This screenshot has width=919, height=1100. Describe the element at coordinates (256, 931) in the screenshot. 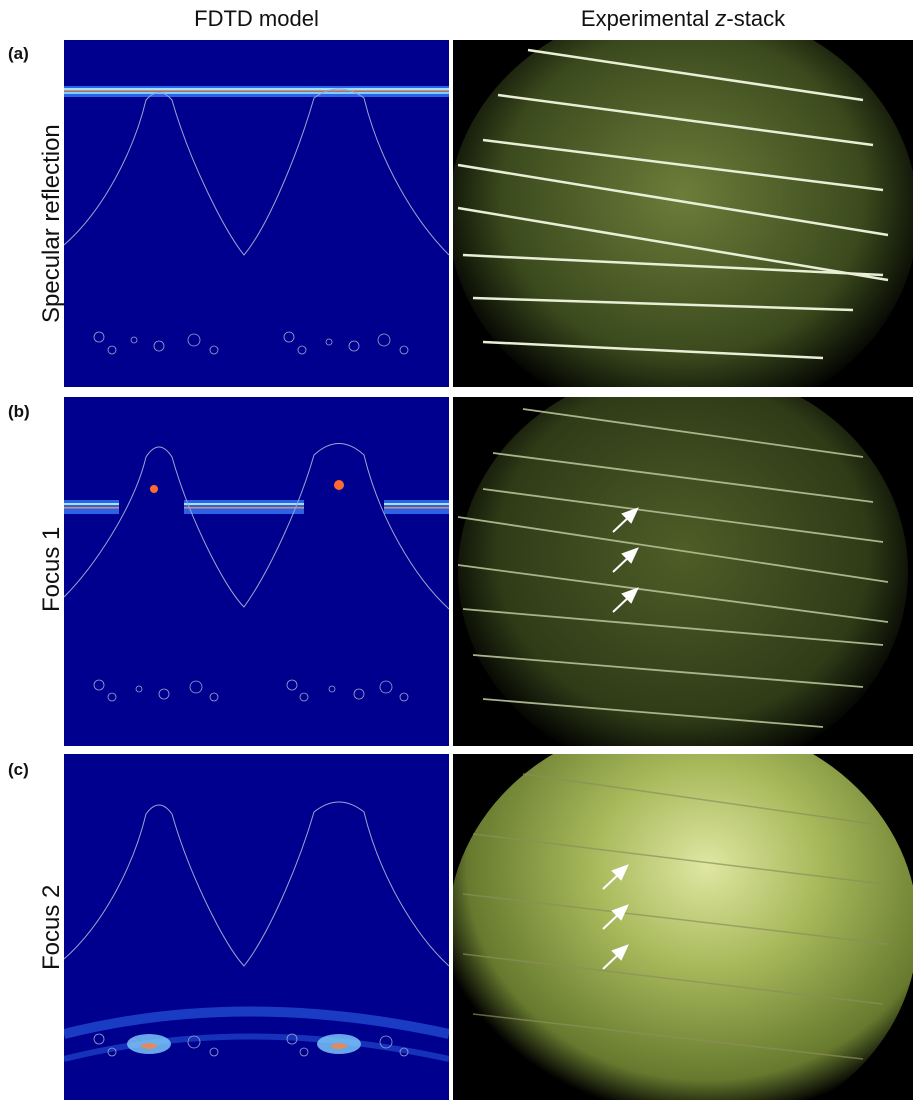

I see `fdtd-field-map-c` at that location.